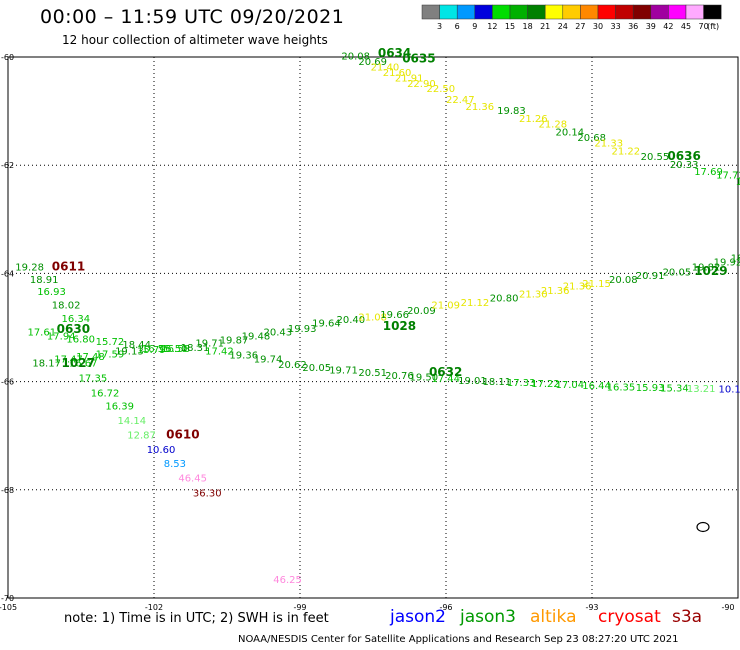  Describe the element at coordinates (563, 26) in the screenshot. I see `colorbar-label: 24` at that location.